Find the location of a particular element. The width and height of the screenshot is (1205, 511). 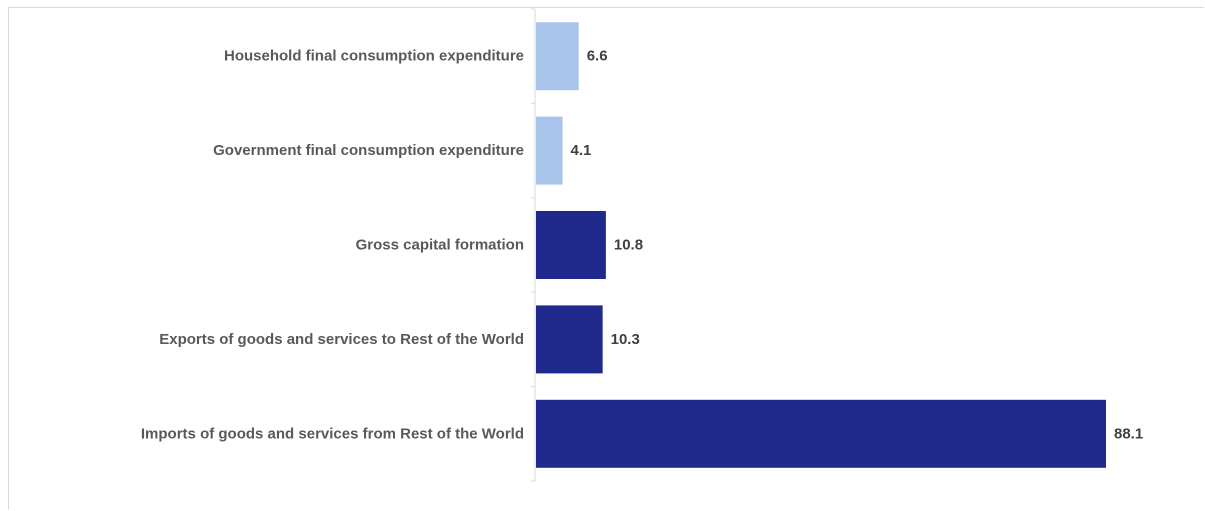

category-label: Government final consumption expenditure is located at coordinates (368, 150).